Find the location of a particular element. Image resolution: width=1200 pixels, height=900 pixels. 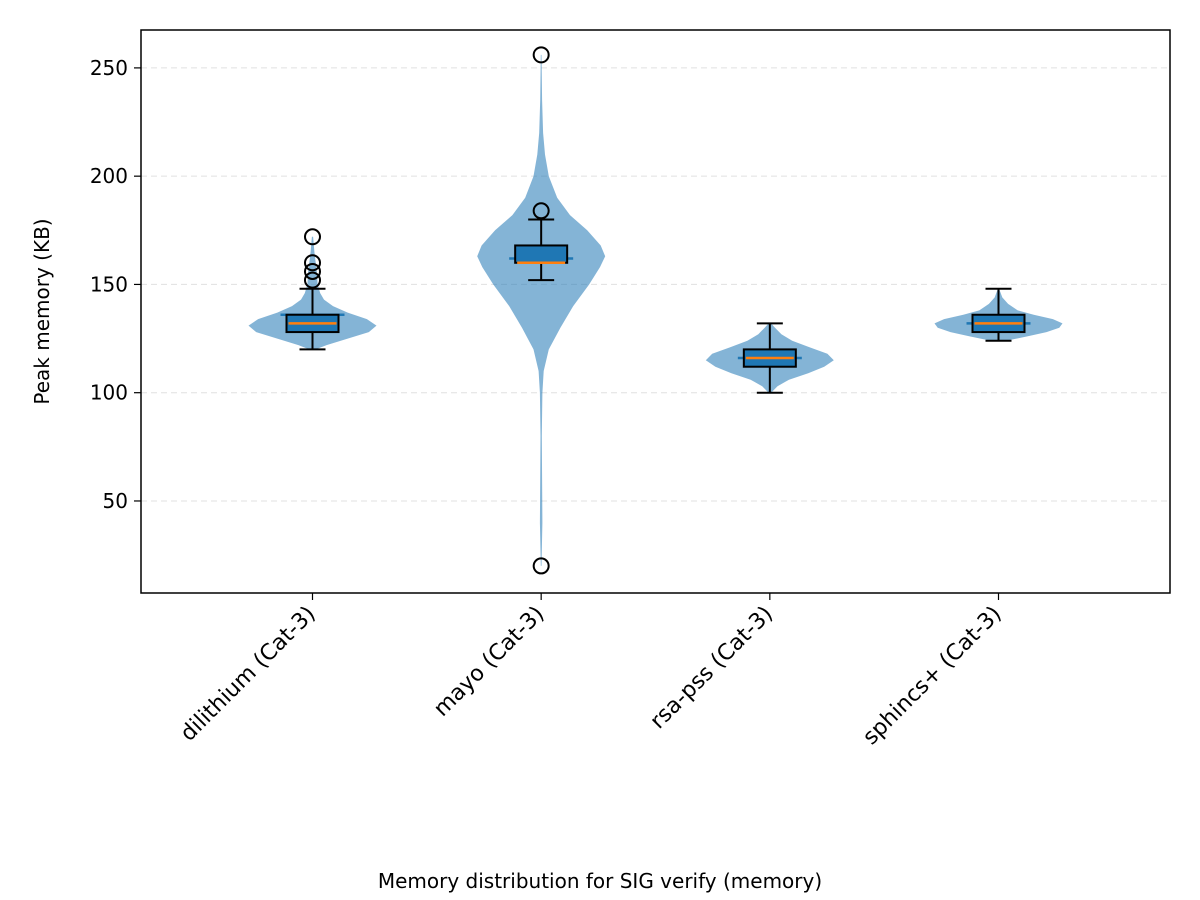

y-axis-ticks: 50 100 150 200 250 is located at coordinates (115, 284).